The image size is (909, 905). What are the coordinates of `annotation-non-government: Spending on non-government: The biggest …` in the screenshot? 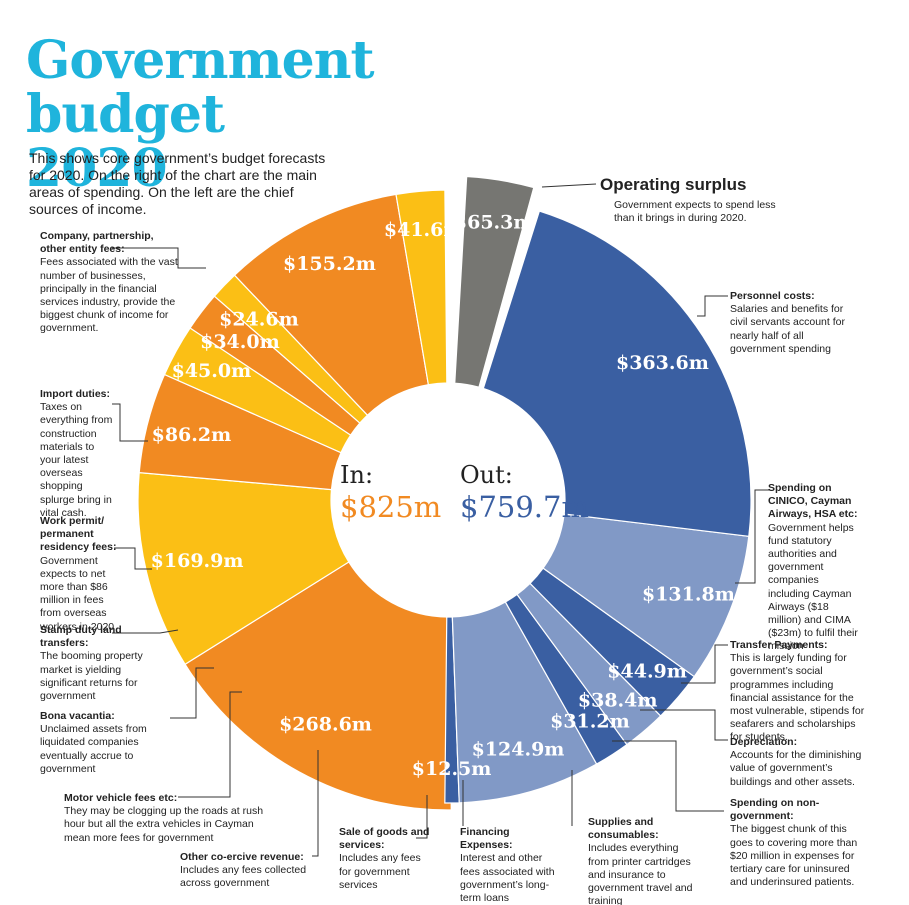 It's located at (800, 843).